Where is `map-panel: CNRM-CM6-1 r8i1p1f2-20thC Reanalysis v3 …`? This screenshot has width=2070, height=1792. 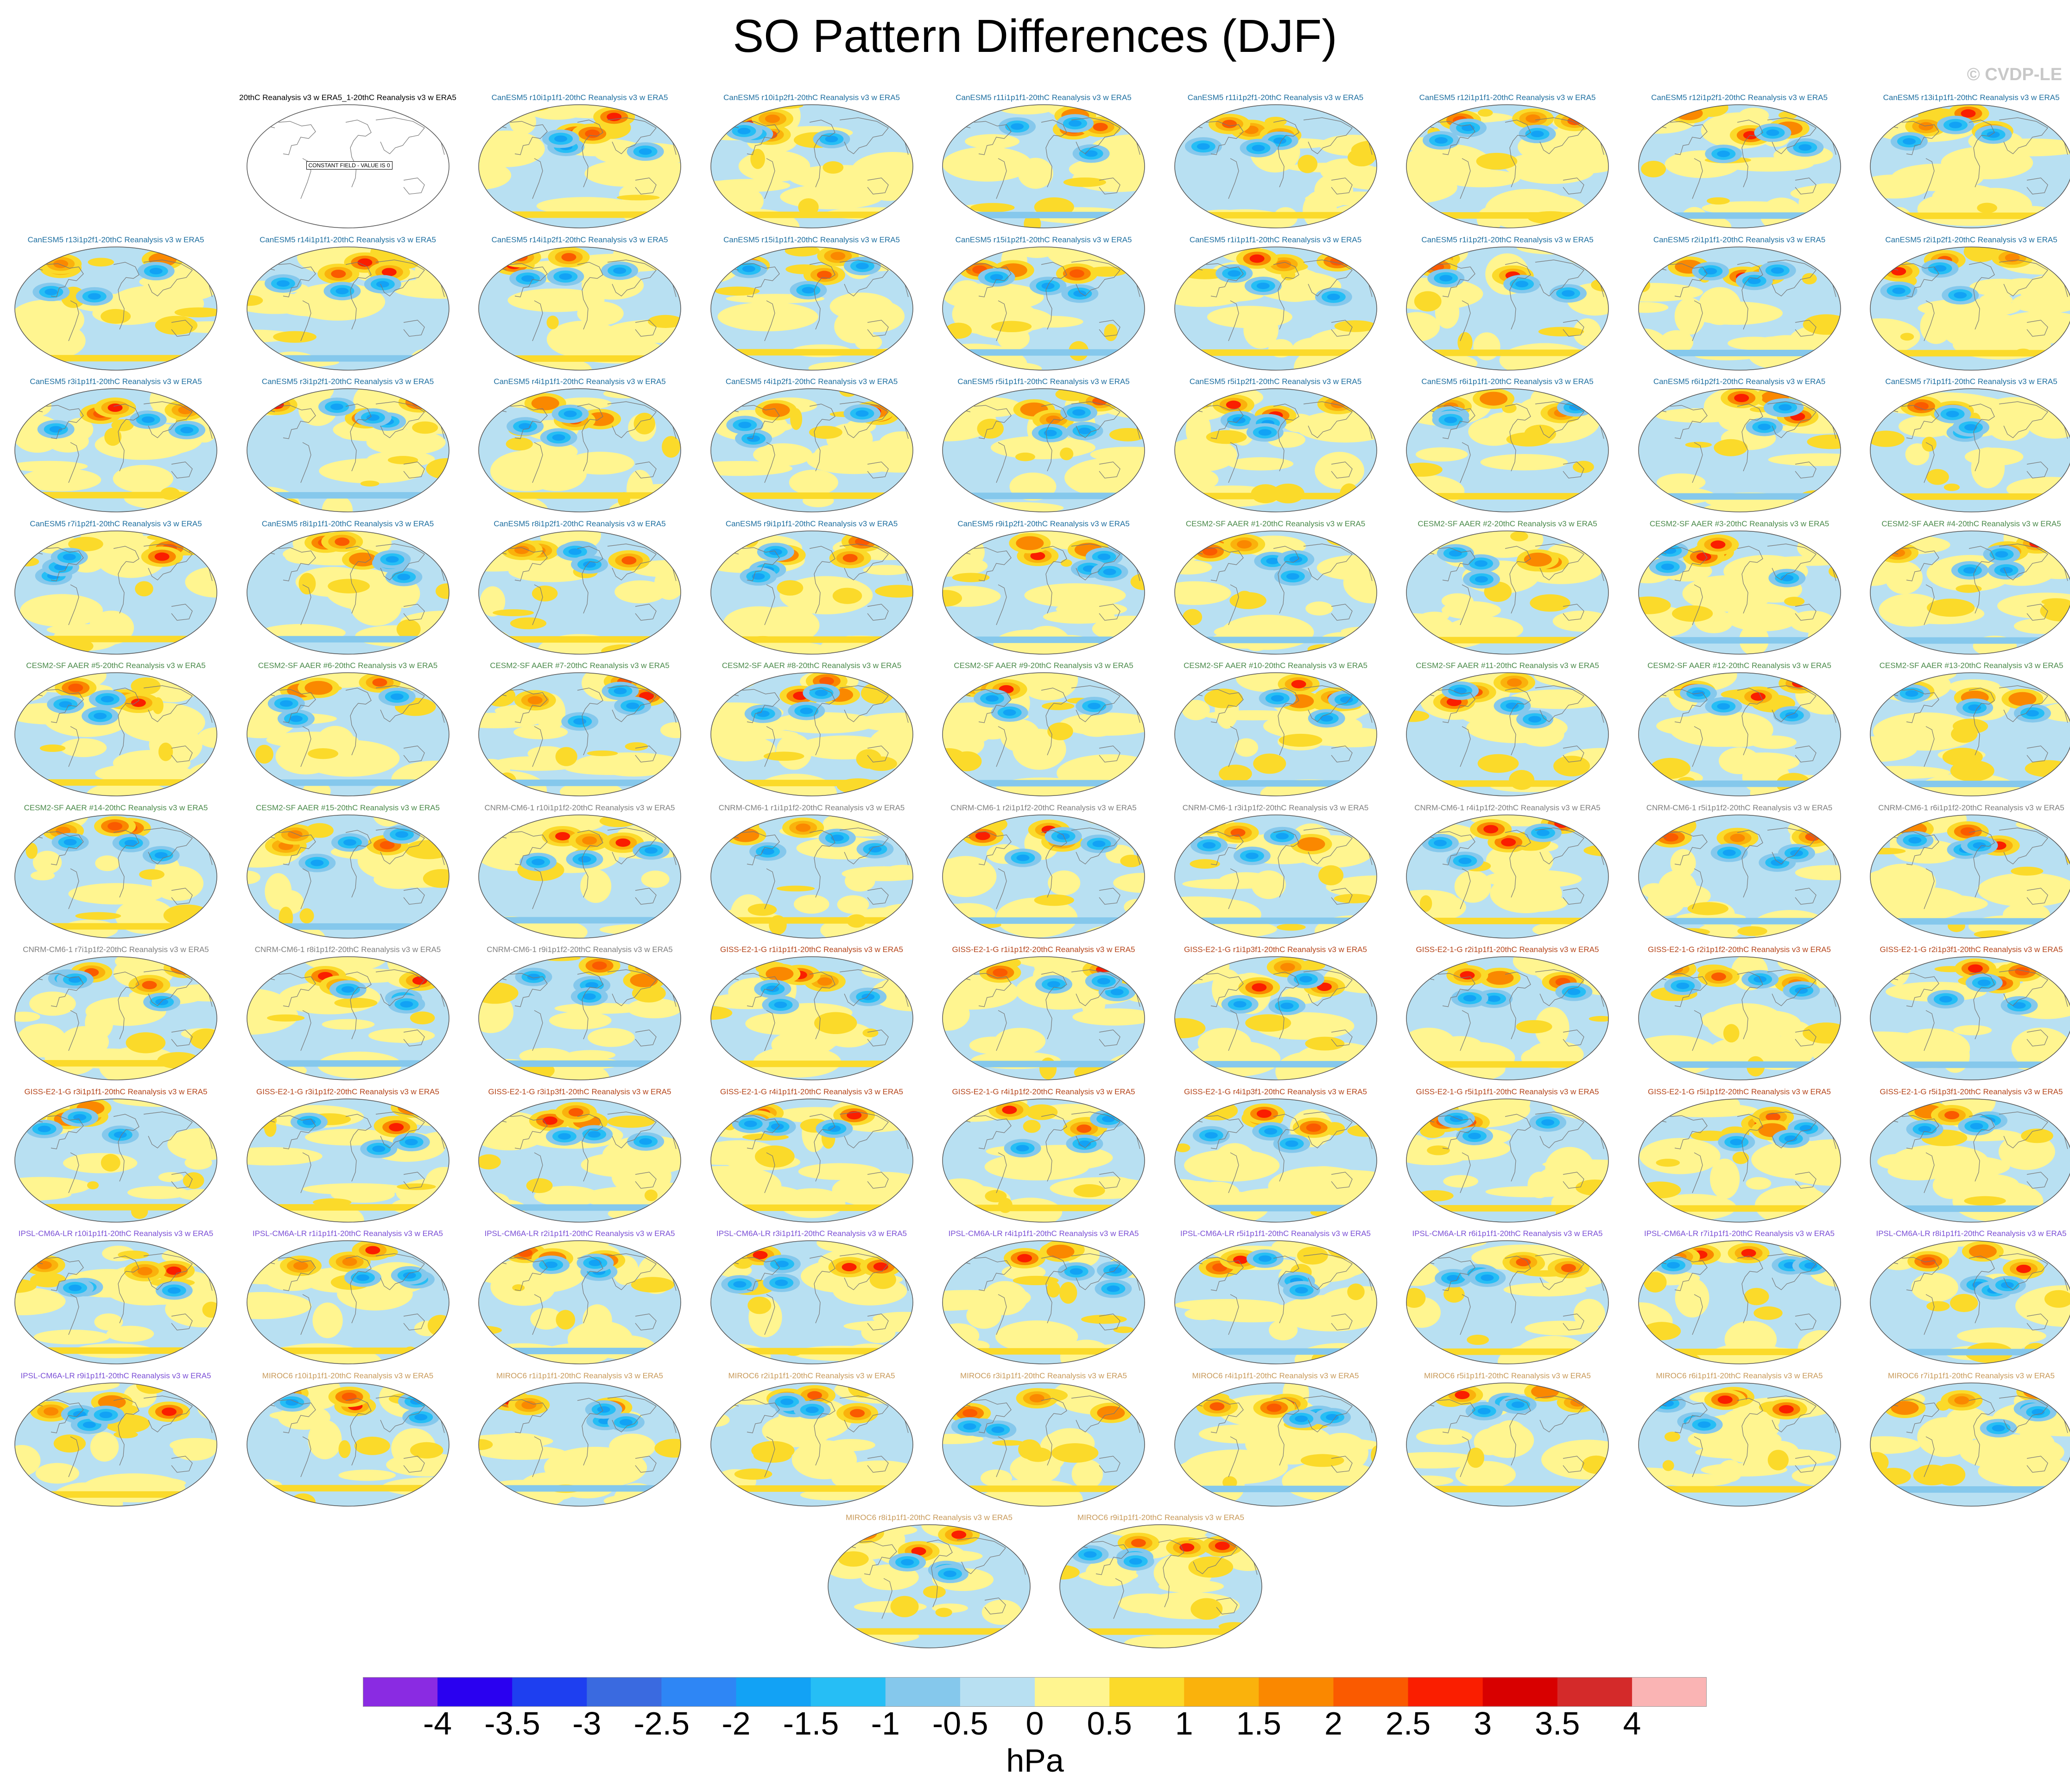 map-panel: CNRM-CM6-1 r8i1p1f2-20thC Reanalysis v3 … is located at coordinates (348, 1015).